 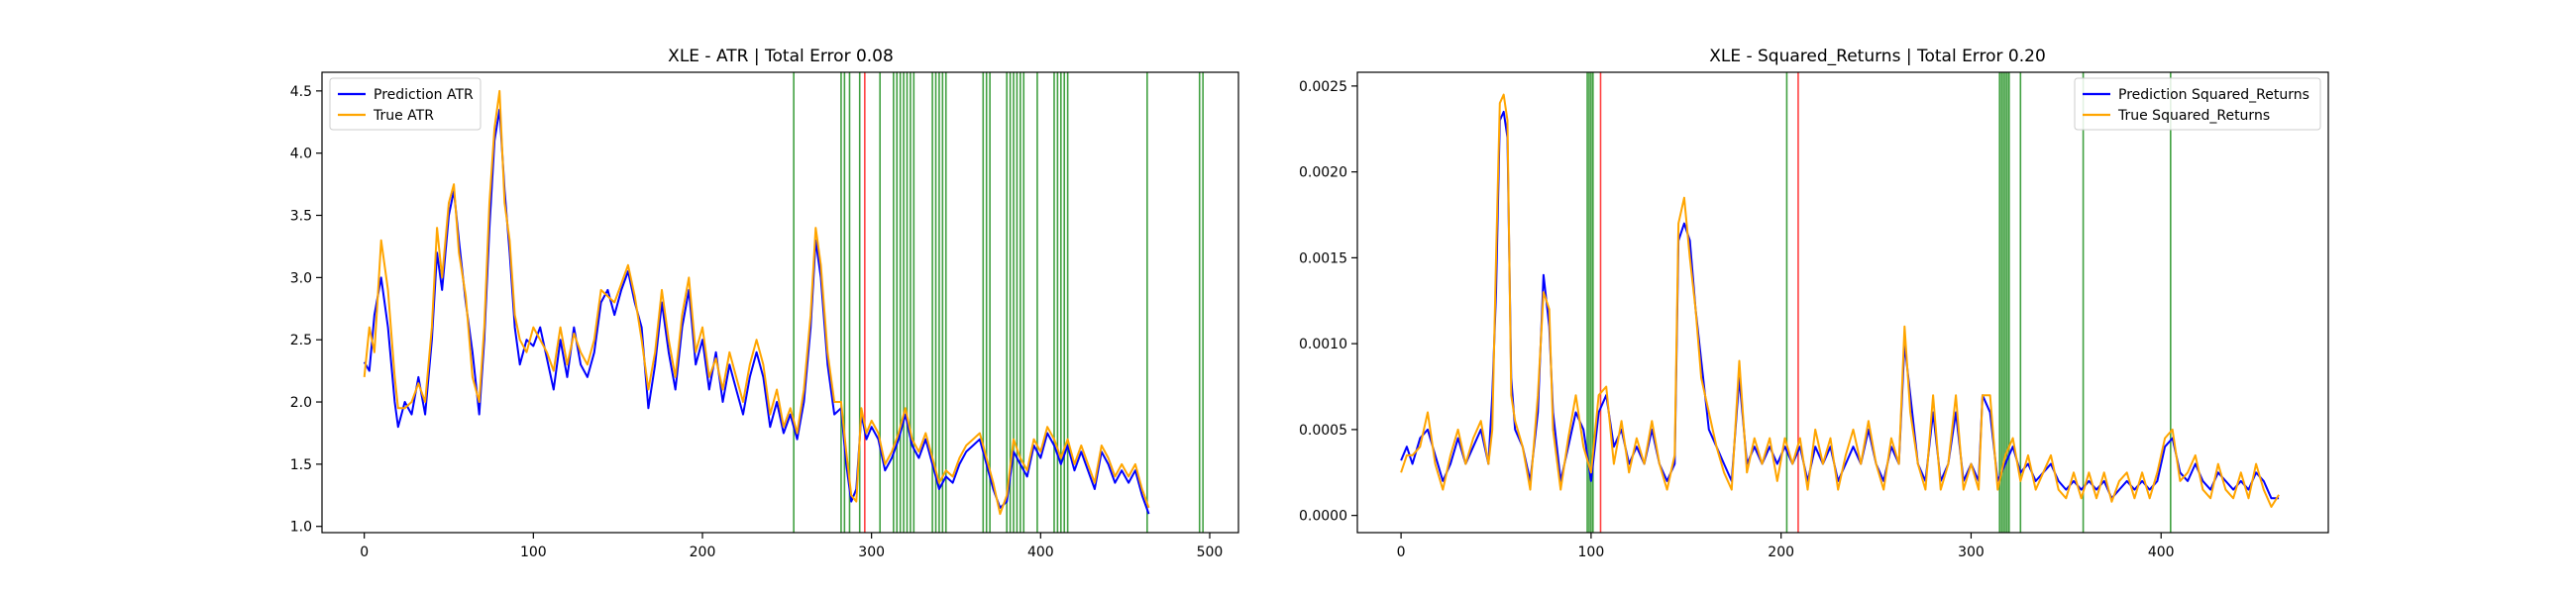 What do you see at coordinates (1971, 552) in the screenshot?
I see `squared-returns-x-tick-label: 300` at bounding box center [1971, 552].